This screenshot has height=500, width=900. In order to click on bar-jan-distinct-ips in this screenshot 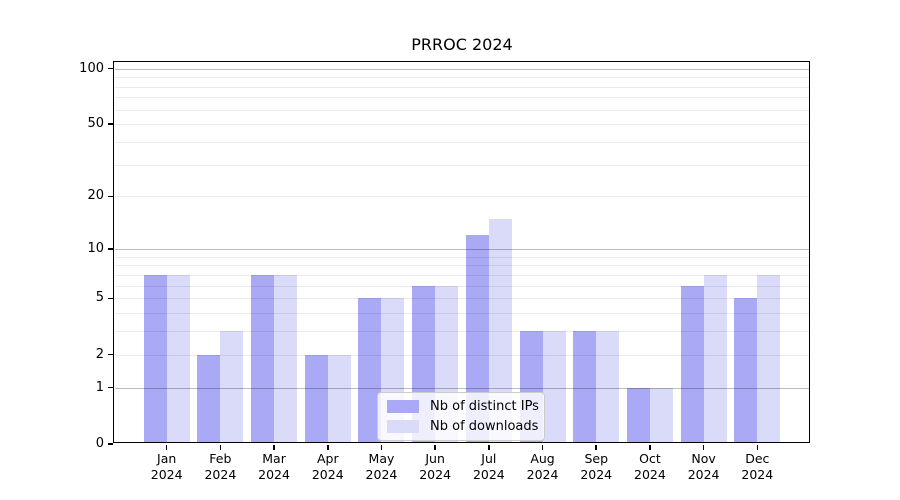, I will do `click(155, 358)`.